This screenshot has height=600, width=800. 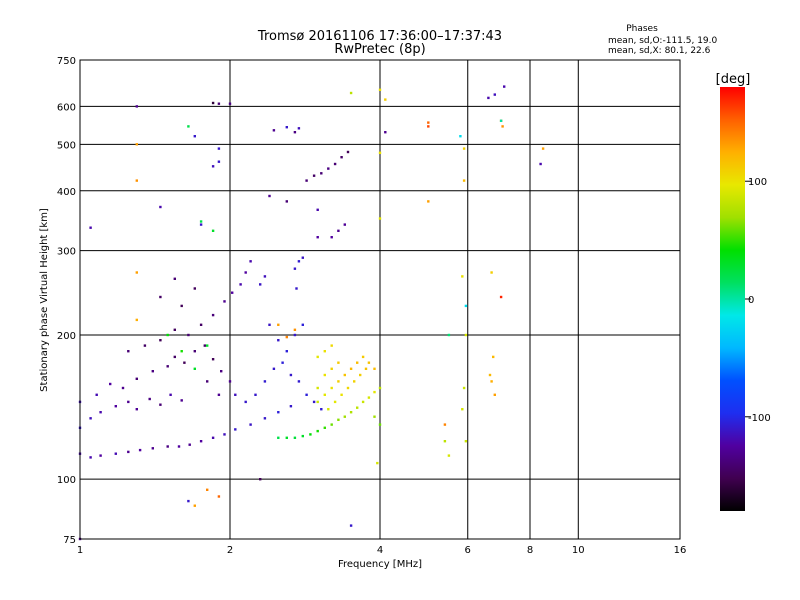 What do you see at coordinates (382, 550) in the screenshot?
I see `x-tick-labels: 1 2 4 6 8 10 16` at bounding box center [382, 550].